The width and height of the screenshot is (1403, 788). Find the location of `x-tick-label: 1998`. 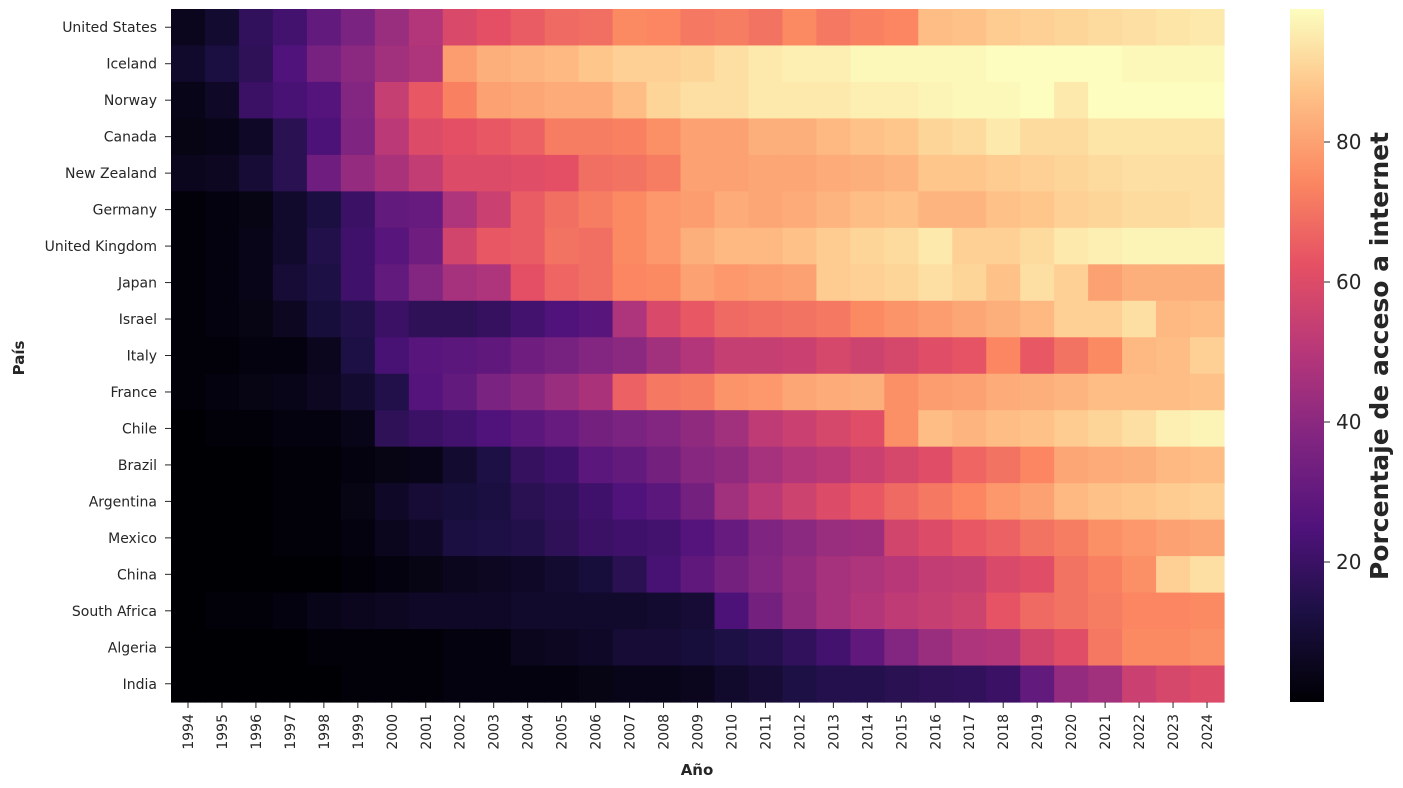

x-tick-label: 1998 is located at coordinates (325, 732).